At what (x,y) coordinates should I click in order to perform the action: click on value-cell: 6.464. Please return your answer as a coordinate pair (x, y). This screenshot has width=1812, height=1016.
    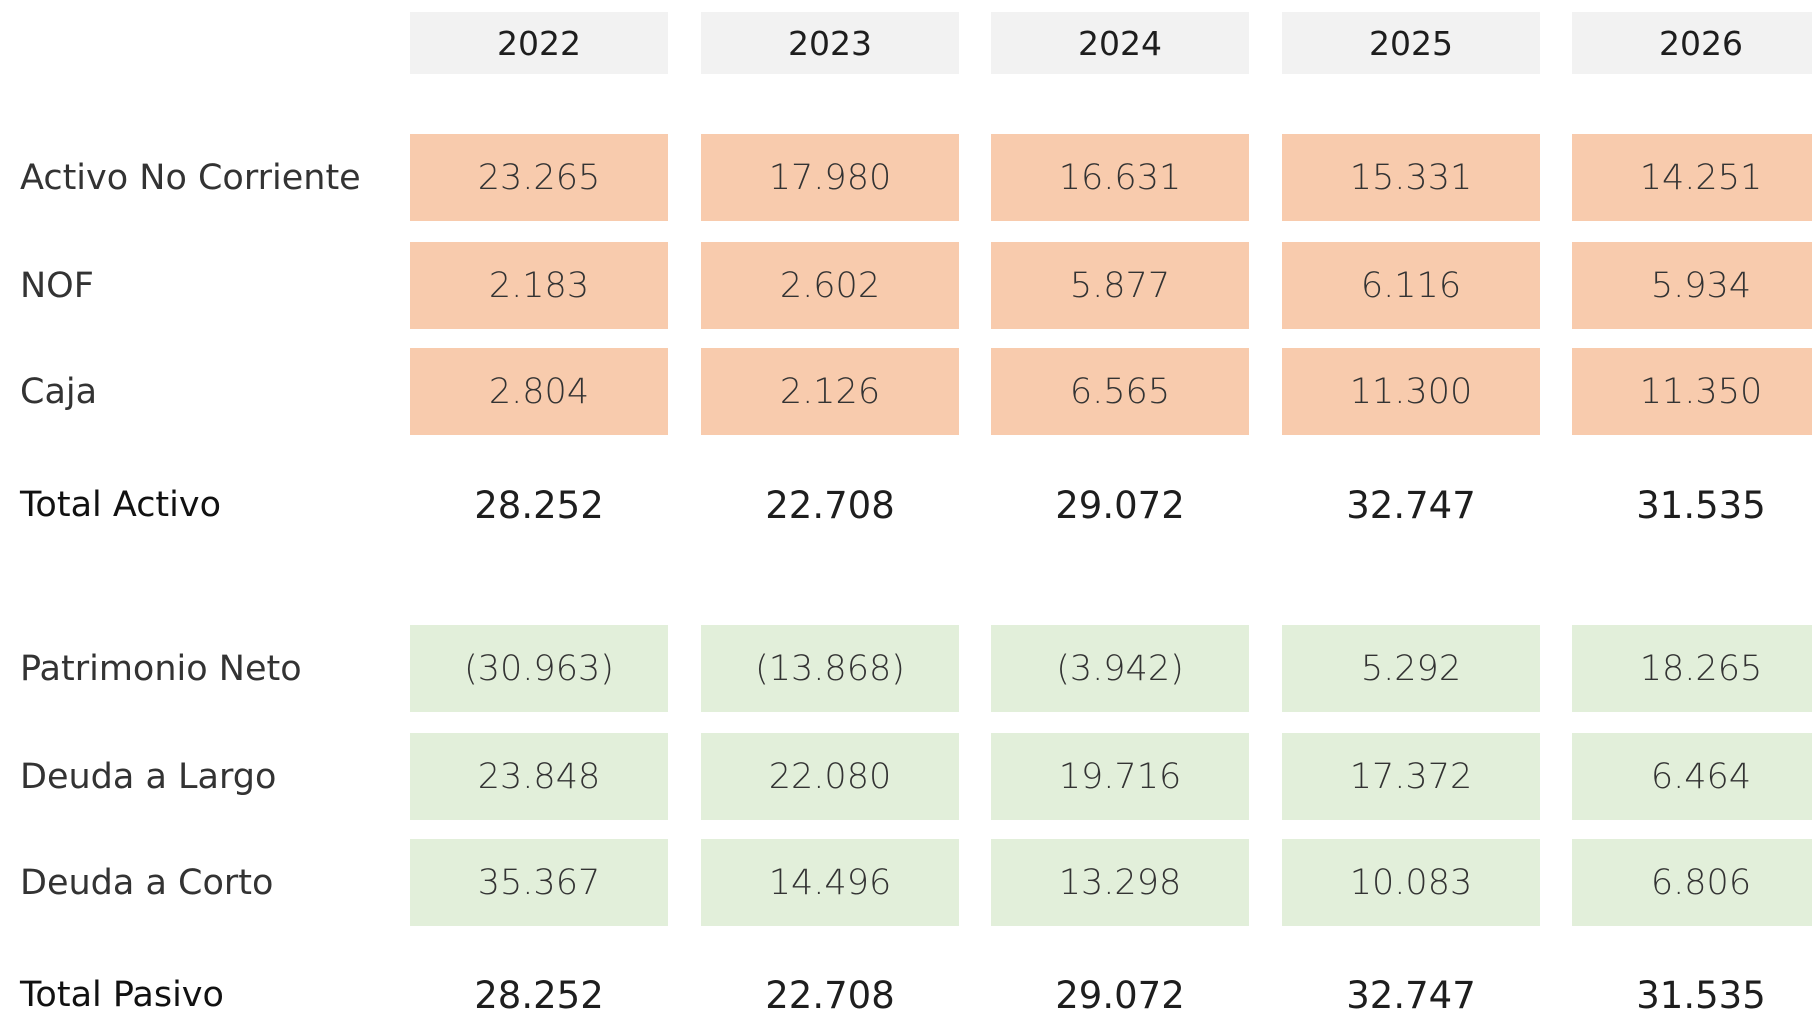
    Looking at the image, I should click on (1692, 776).